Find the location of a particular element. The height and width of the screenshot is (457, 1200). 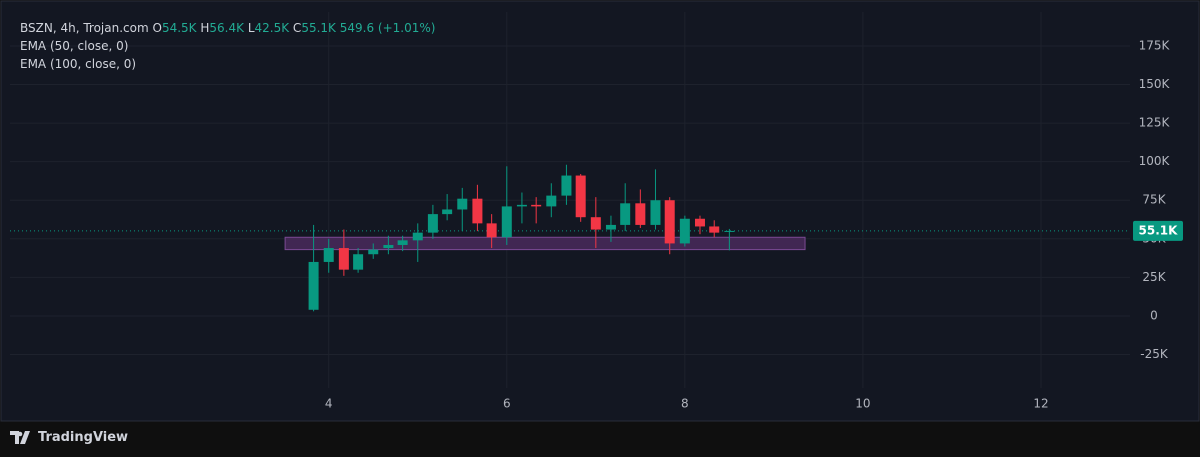

price-badge-label: 55.1K is located at coordinates (1159, 230).